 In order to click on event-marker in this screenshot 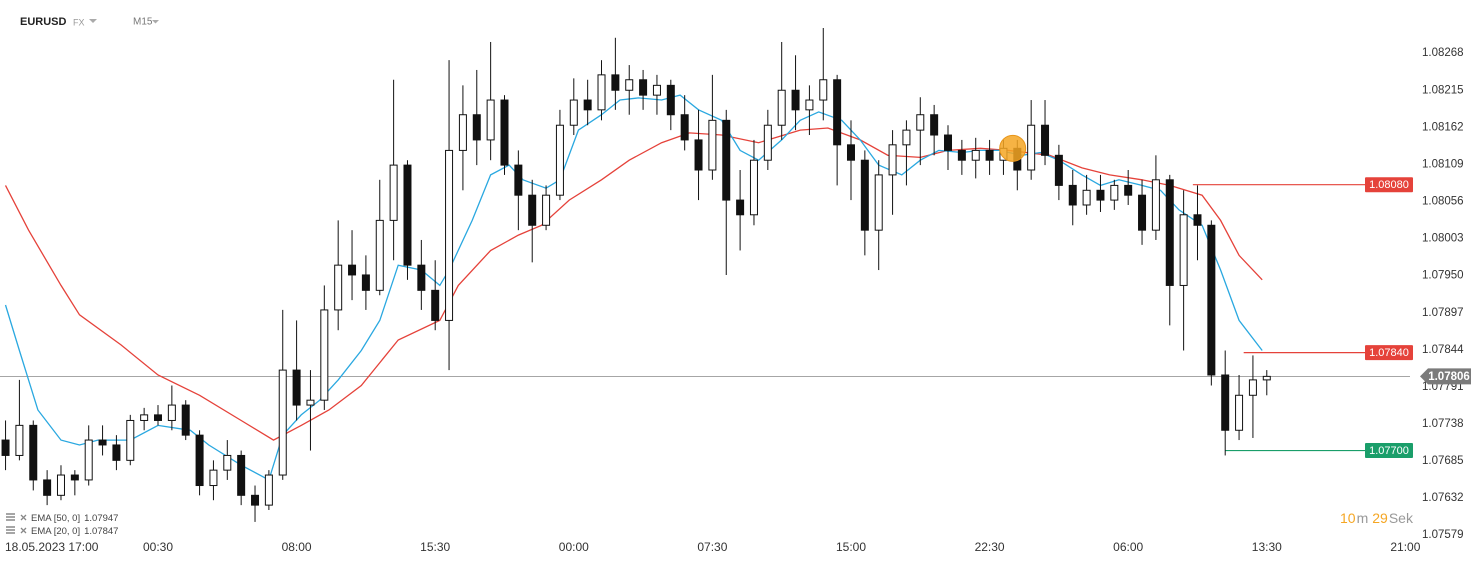, I will do `click(1013, 148)`.